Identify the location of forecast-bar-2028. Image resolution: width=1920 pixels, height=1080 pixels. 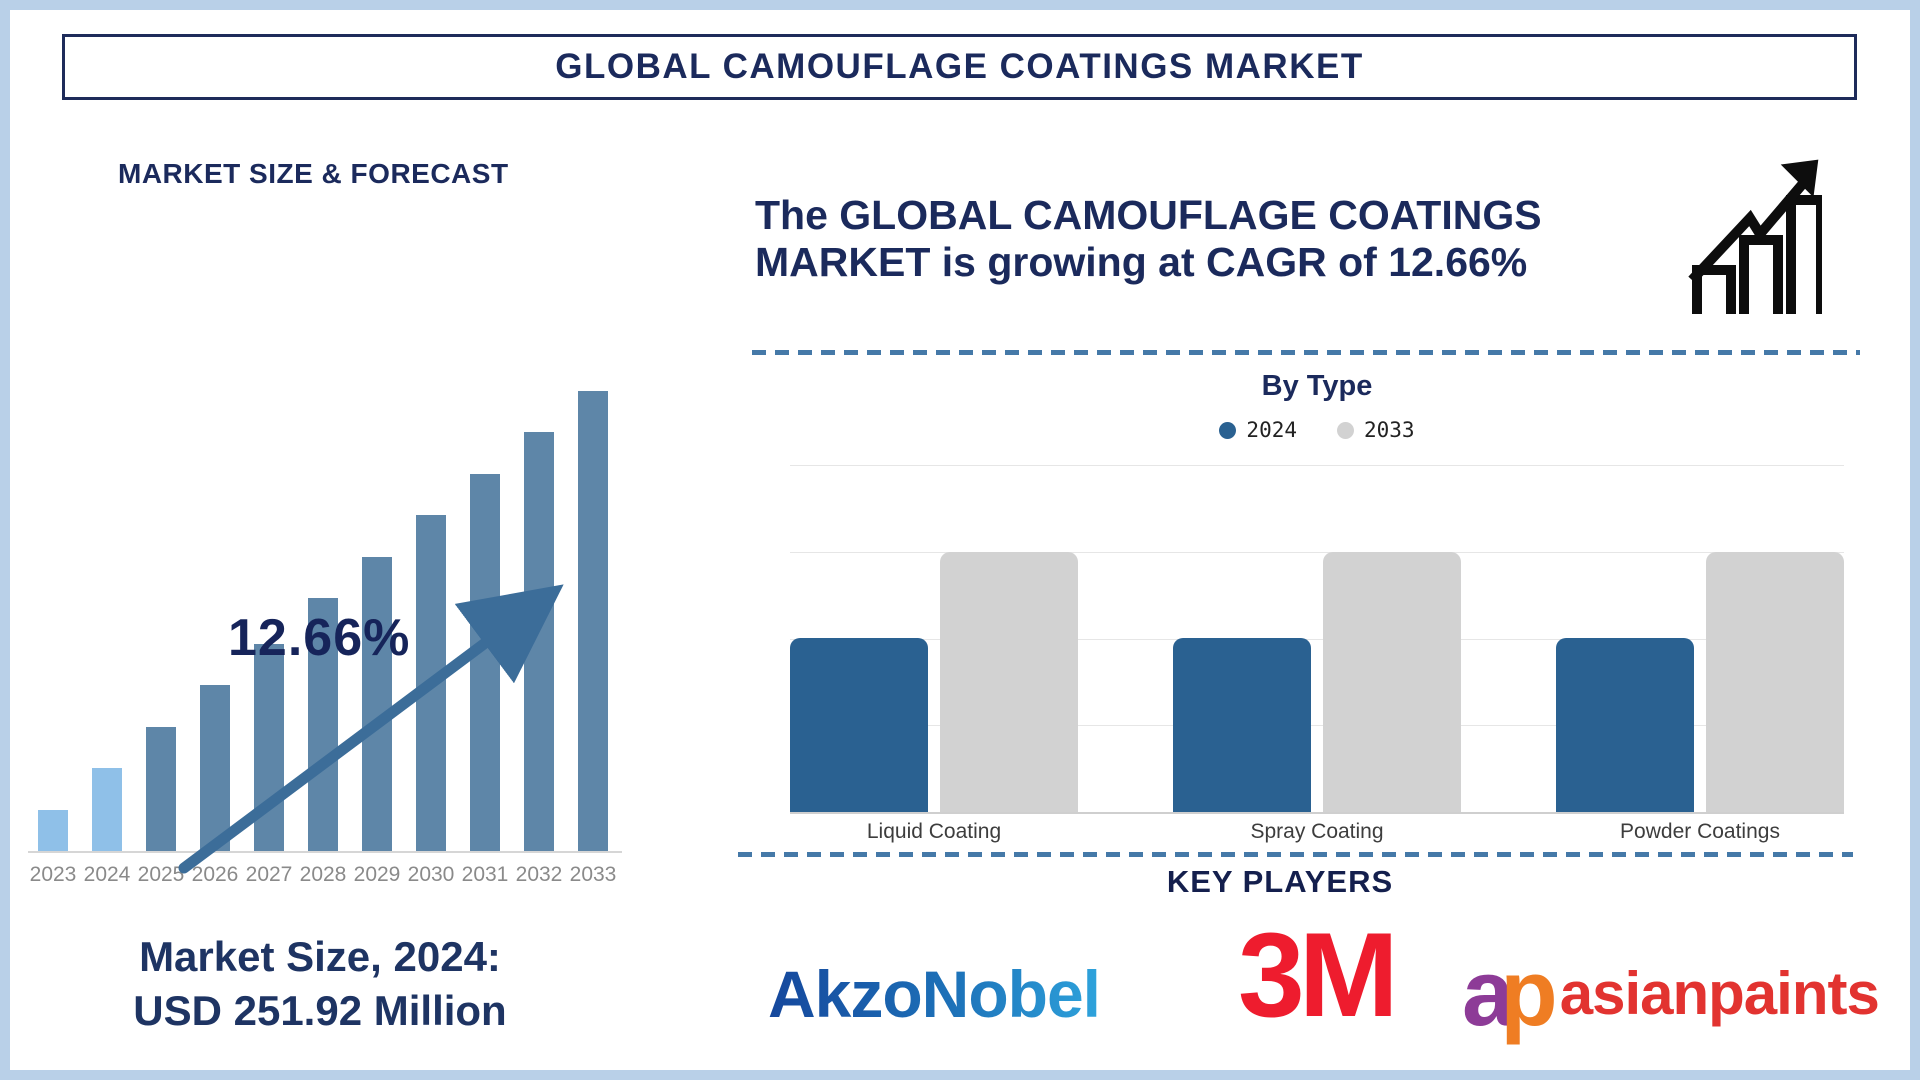
(323, 724).